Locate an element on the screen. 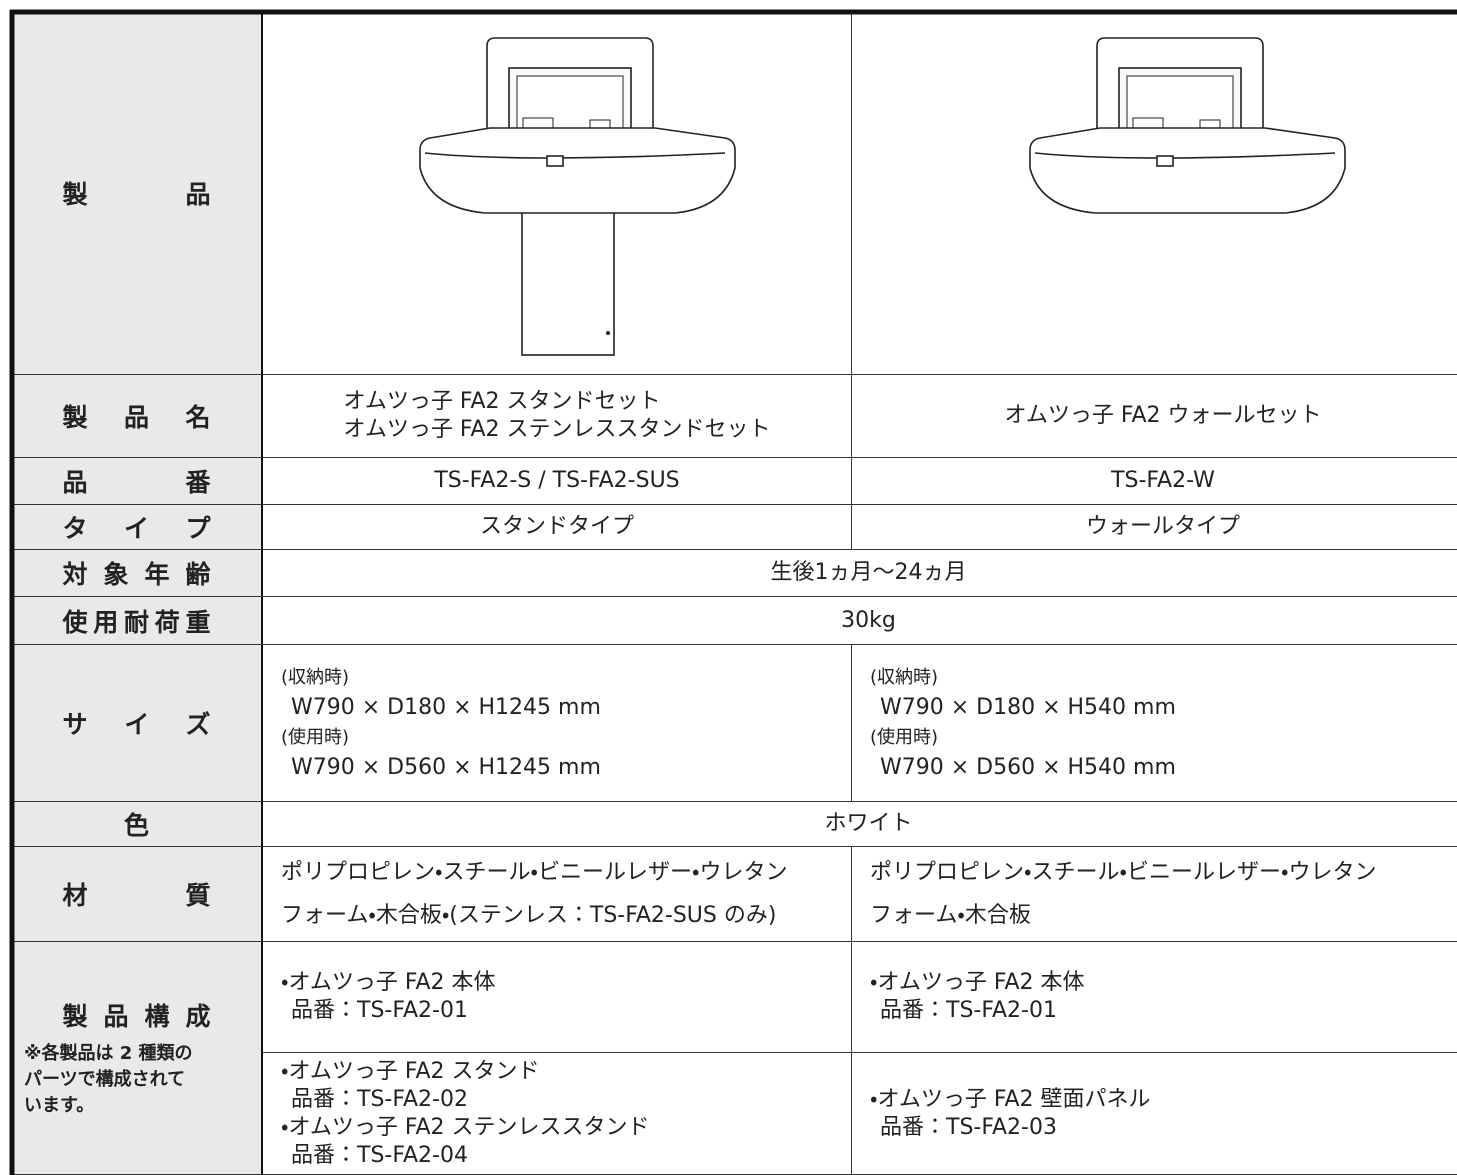 This screenshot has height=1175, width=1457. row-label: サイズ is located at coordinates (136, 724).